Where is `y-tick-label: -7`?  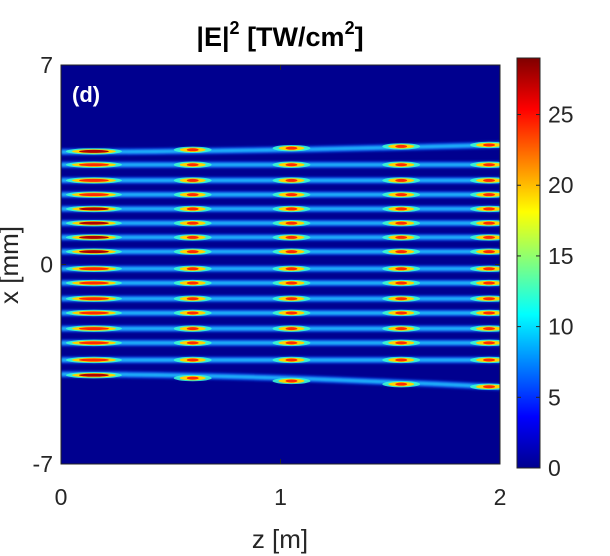 y-tick-label: -7 is located at coordinates (43, 464).